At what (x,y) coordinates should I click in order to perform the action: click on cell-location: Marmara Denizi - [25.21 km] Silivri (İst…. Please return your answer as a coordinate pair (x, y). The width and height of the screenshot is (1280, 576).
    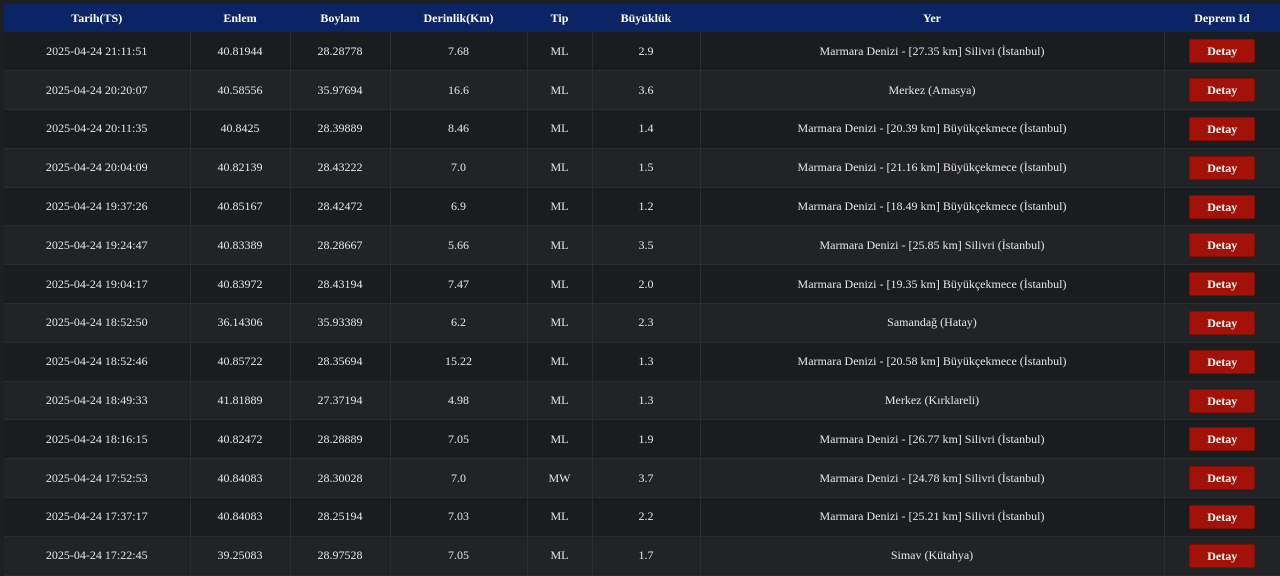
    Looking at the image, I should click on (932, 517).